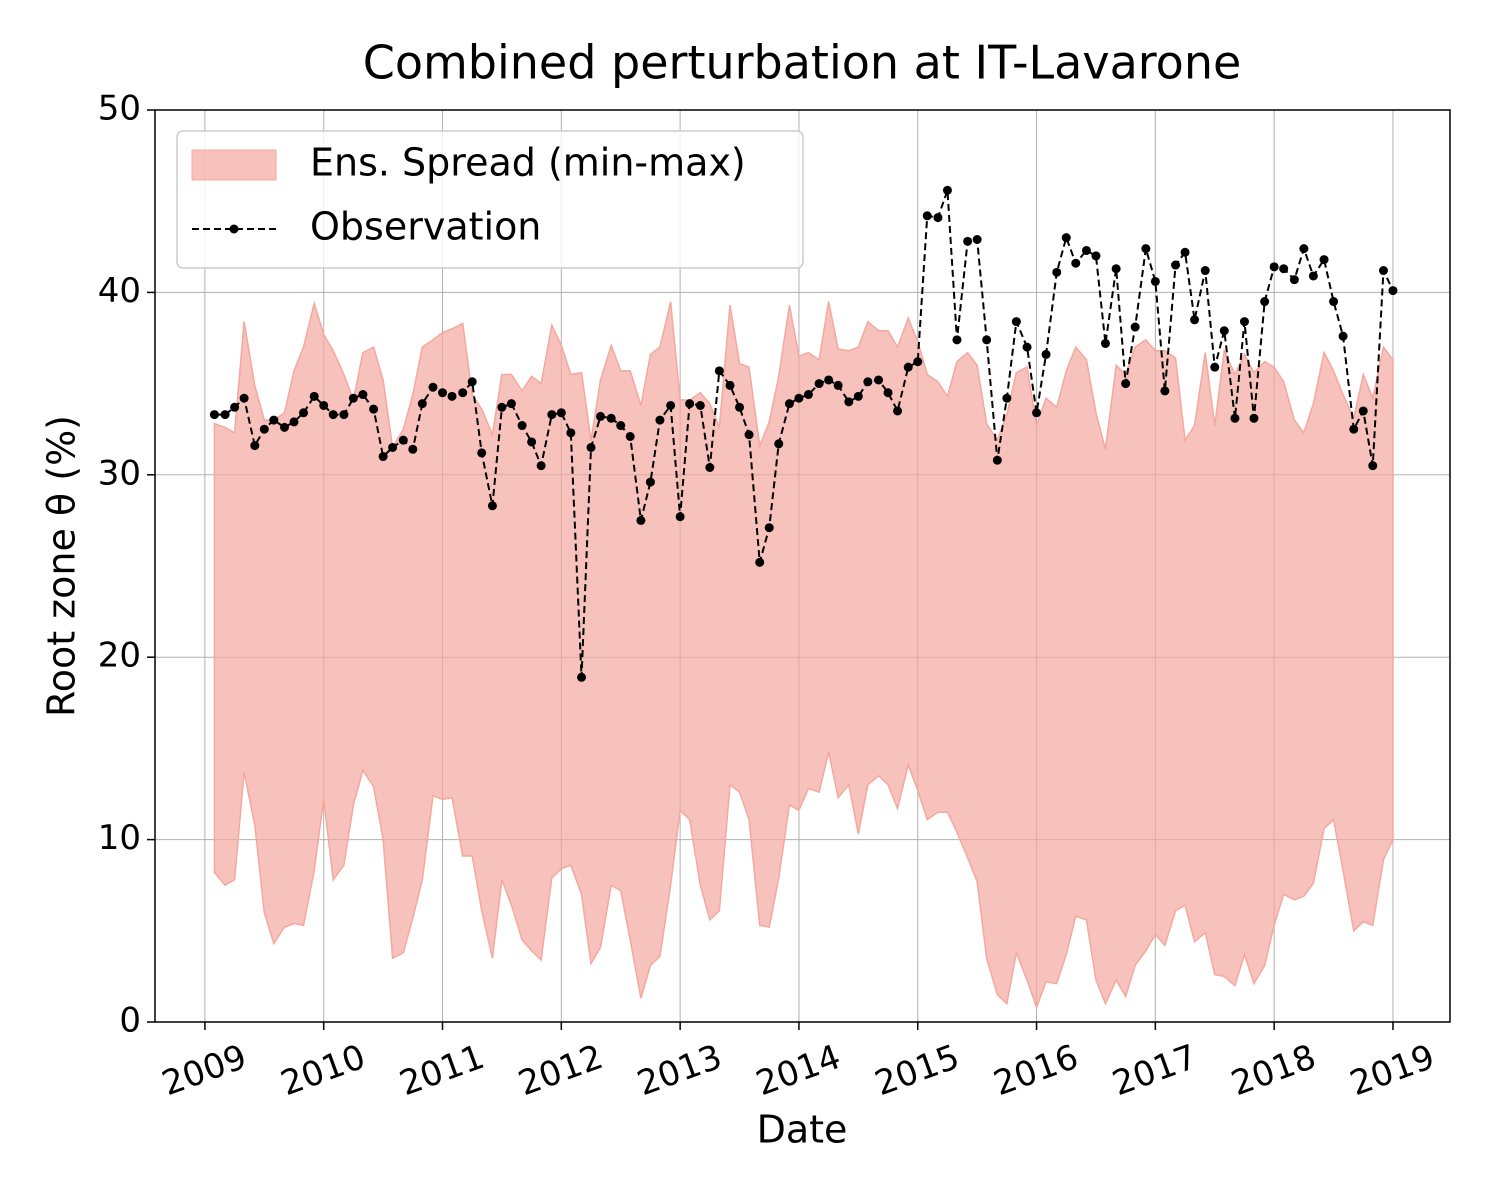 Image resolution: width=1500 pixels, height=1200 pixels. I want to click on y-tick-label: 30, so click(119, 473).